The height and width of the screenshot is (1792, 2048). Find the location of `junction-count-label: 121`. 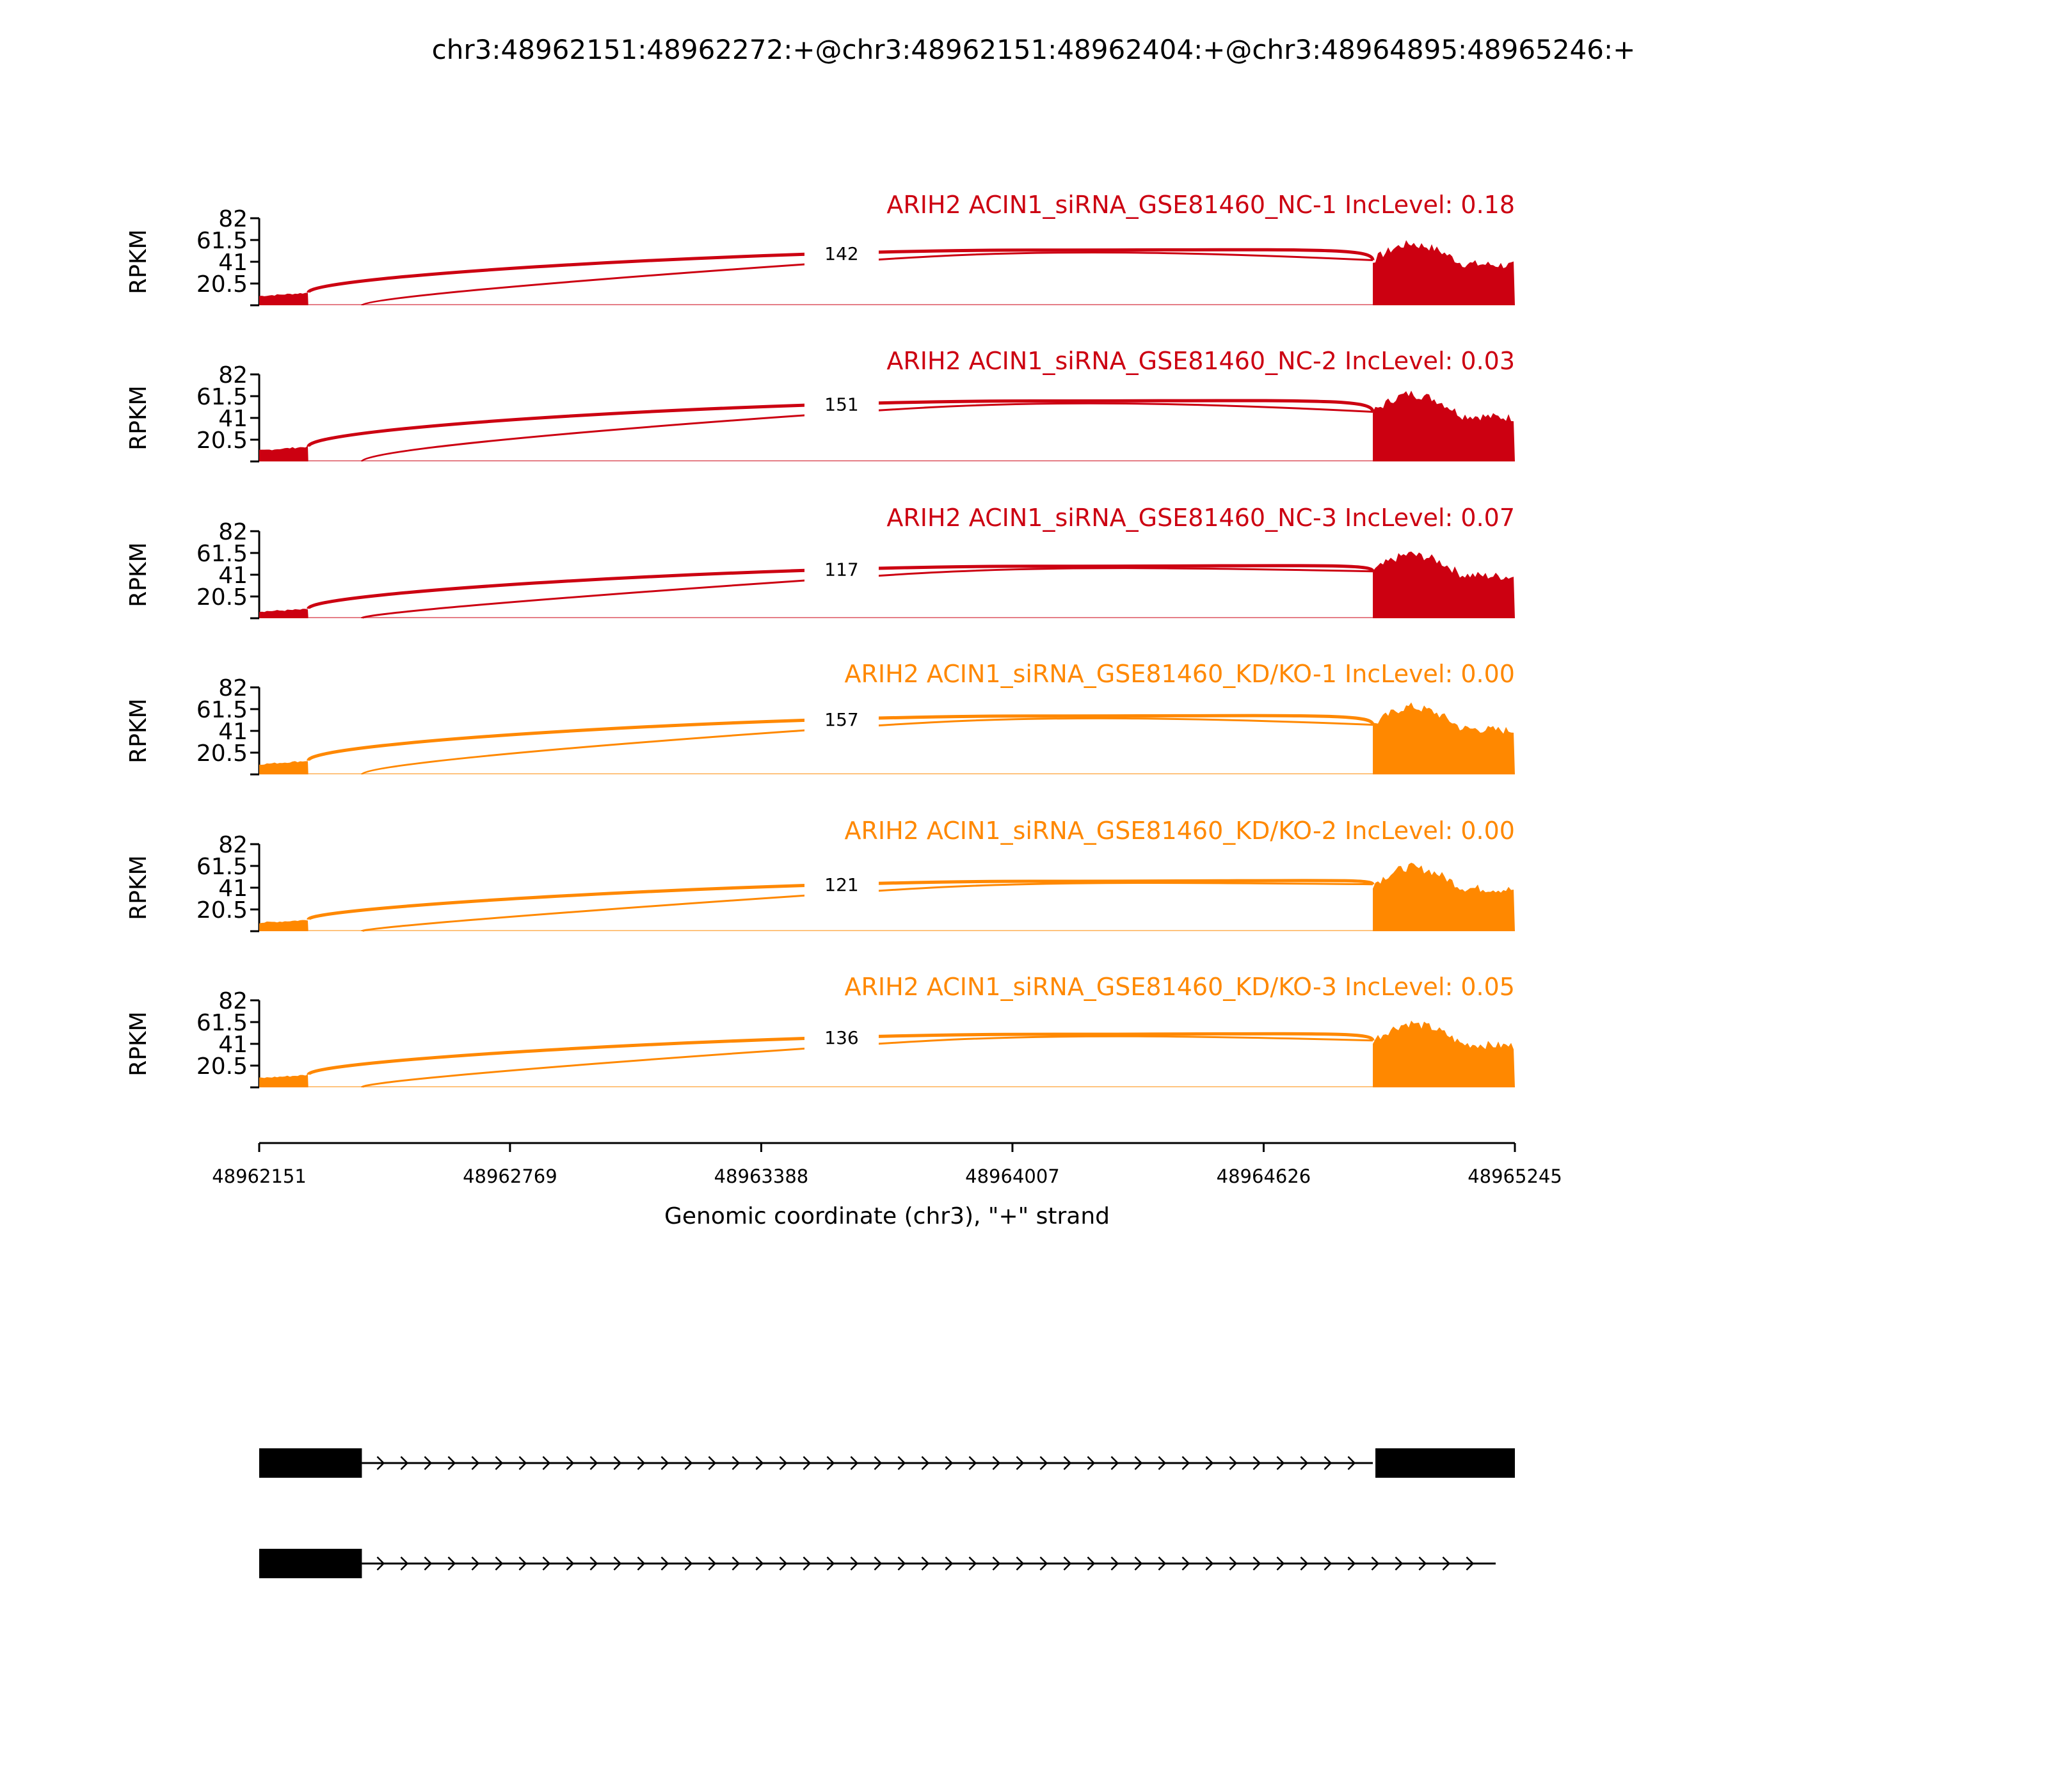

junction-count-label: 121 is located at coordinates (841, 884).